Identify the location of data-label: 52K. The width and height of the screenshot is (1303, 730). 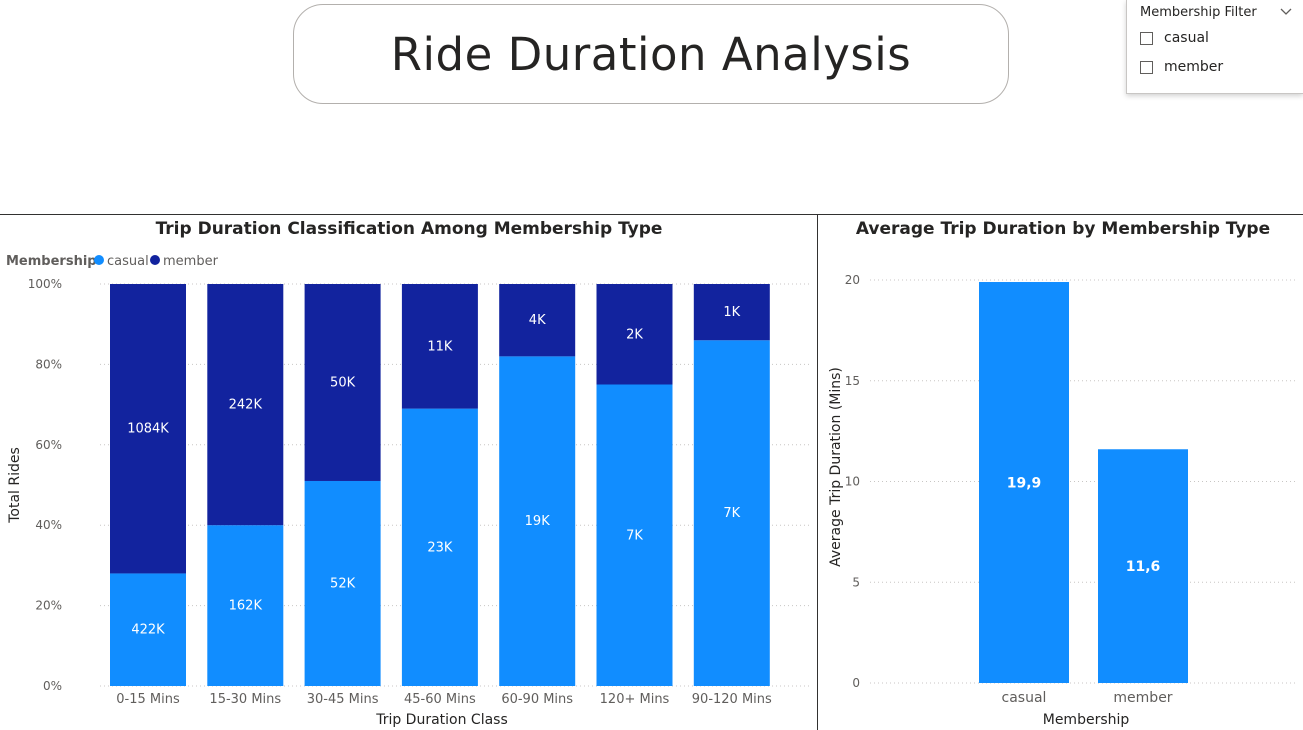
(343, 583).